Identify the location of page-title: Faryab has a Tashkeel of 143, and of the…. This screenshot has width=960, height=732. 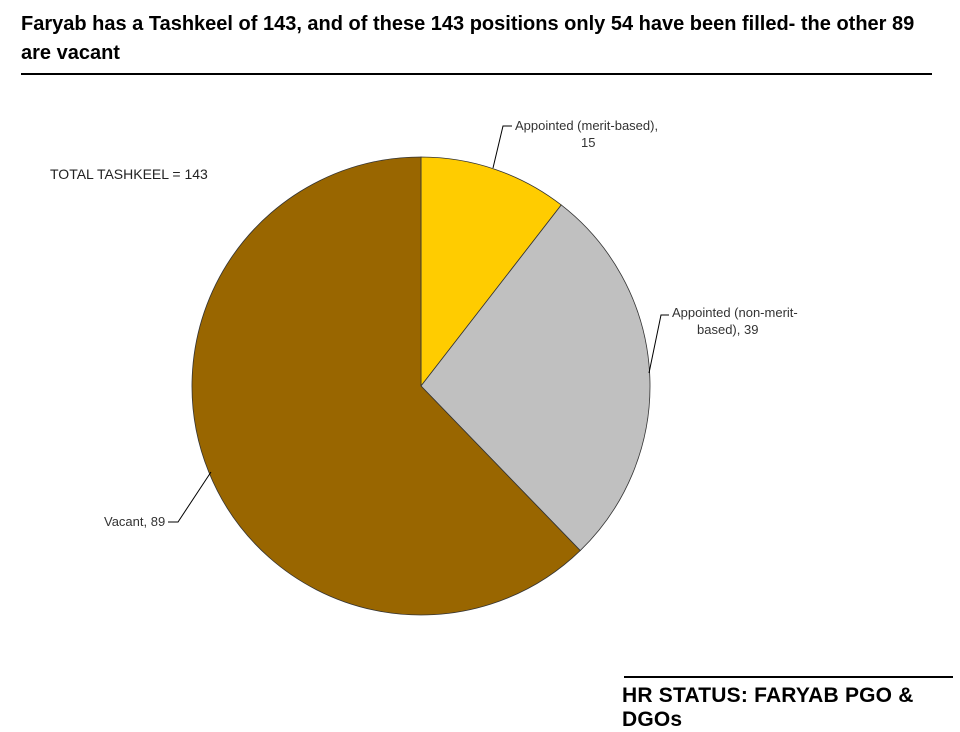
(468, 38).